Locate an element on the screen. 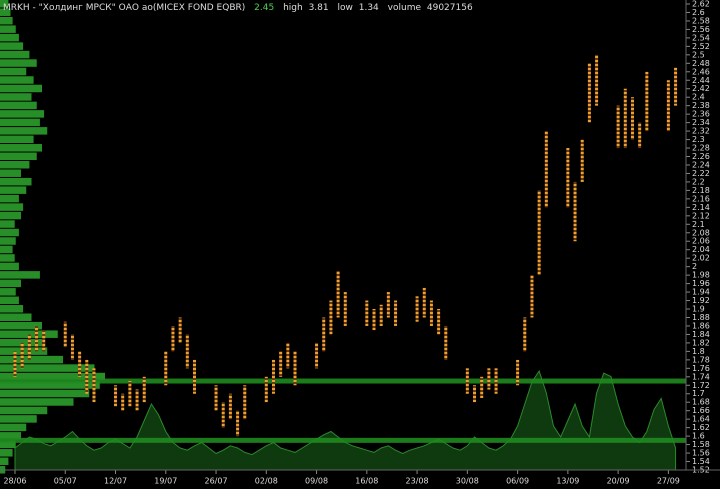  last-price: 2.45 is located at coordinates (264, 8).